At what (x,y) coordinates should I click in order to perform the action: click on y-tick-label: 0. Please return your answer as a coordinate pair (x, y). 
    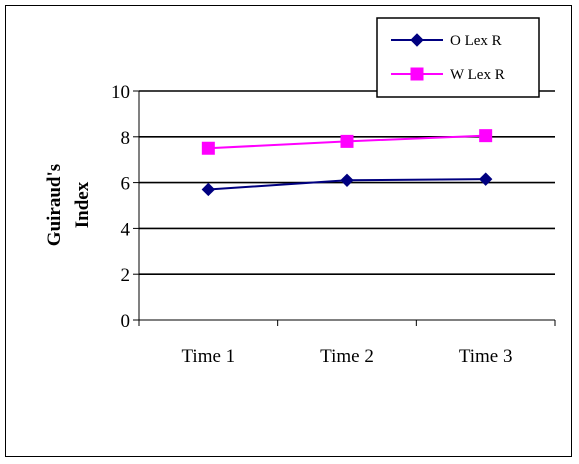
    Looking at the image, I should click on (126, 321).